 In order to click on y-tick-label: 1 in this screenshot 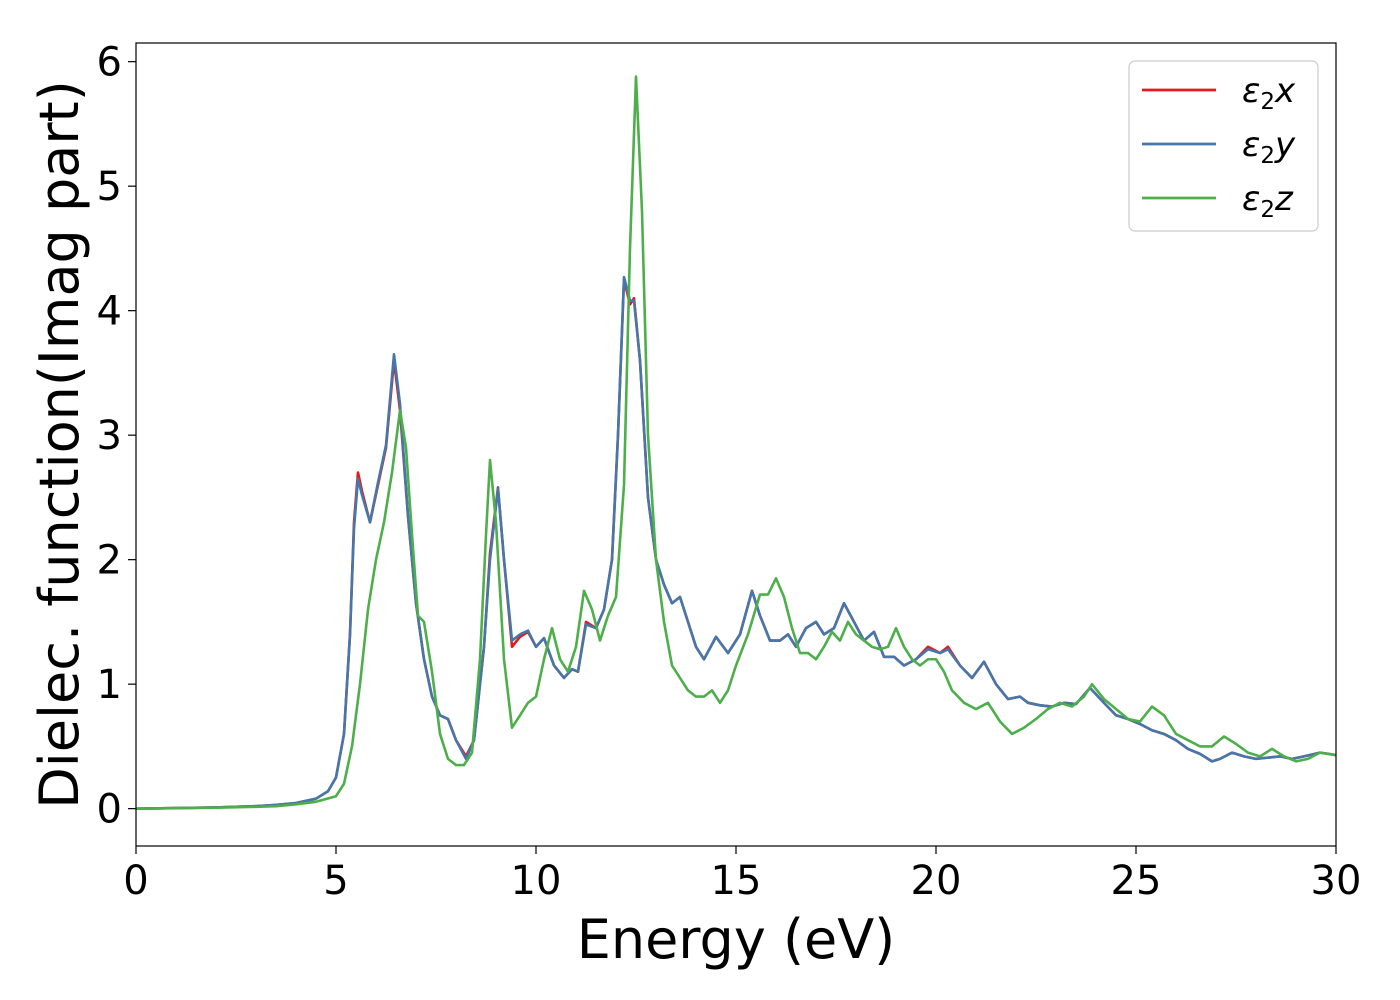, I will do `click(109, 685)`.